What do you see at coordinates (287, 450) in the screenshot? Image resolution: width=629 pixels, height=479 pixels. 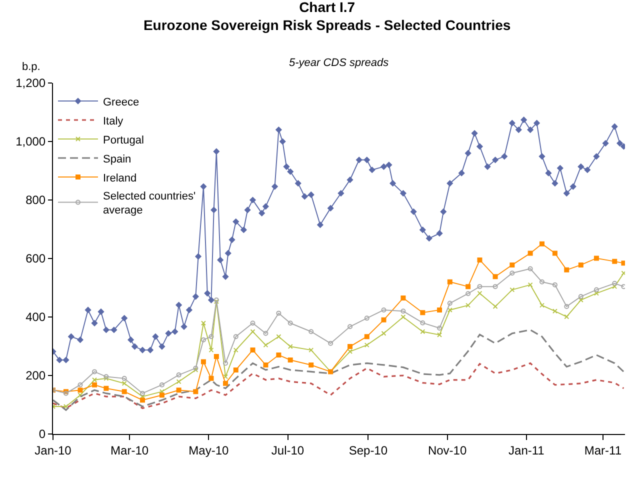 I see `x-tick-label: Jul-10` at bounding box center [287, 450].